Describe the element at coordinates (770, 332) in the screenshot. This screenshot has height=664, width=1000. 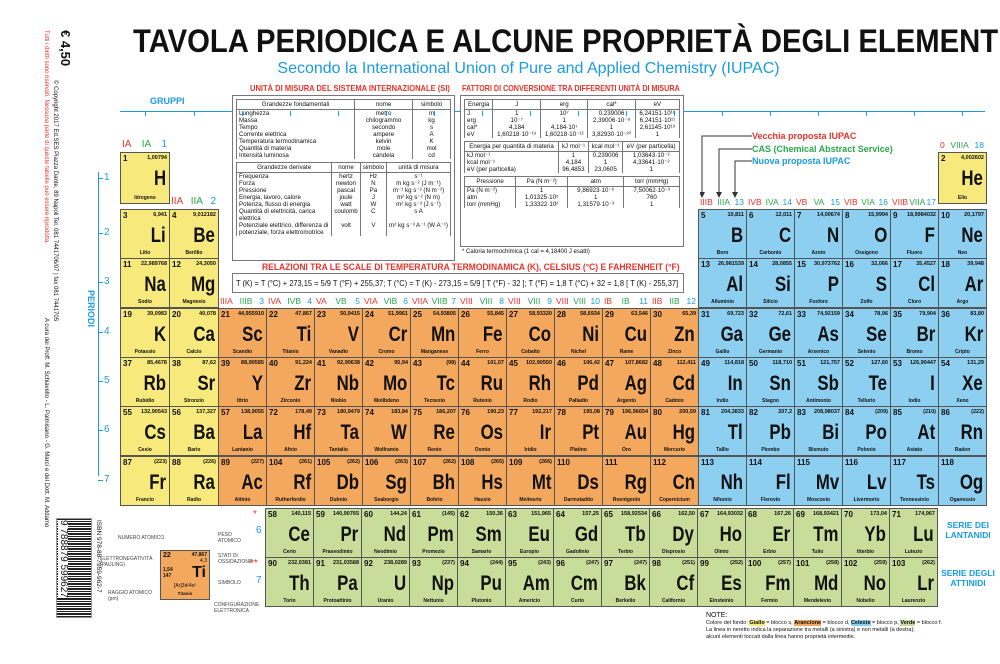
I see `element-ge: 32 72,61 Ge Germanio` at that location.